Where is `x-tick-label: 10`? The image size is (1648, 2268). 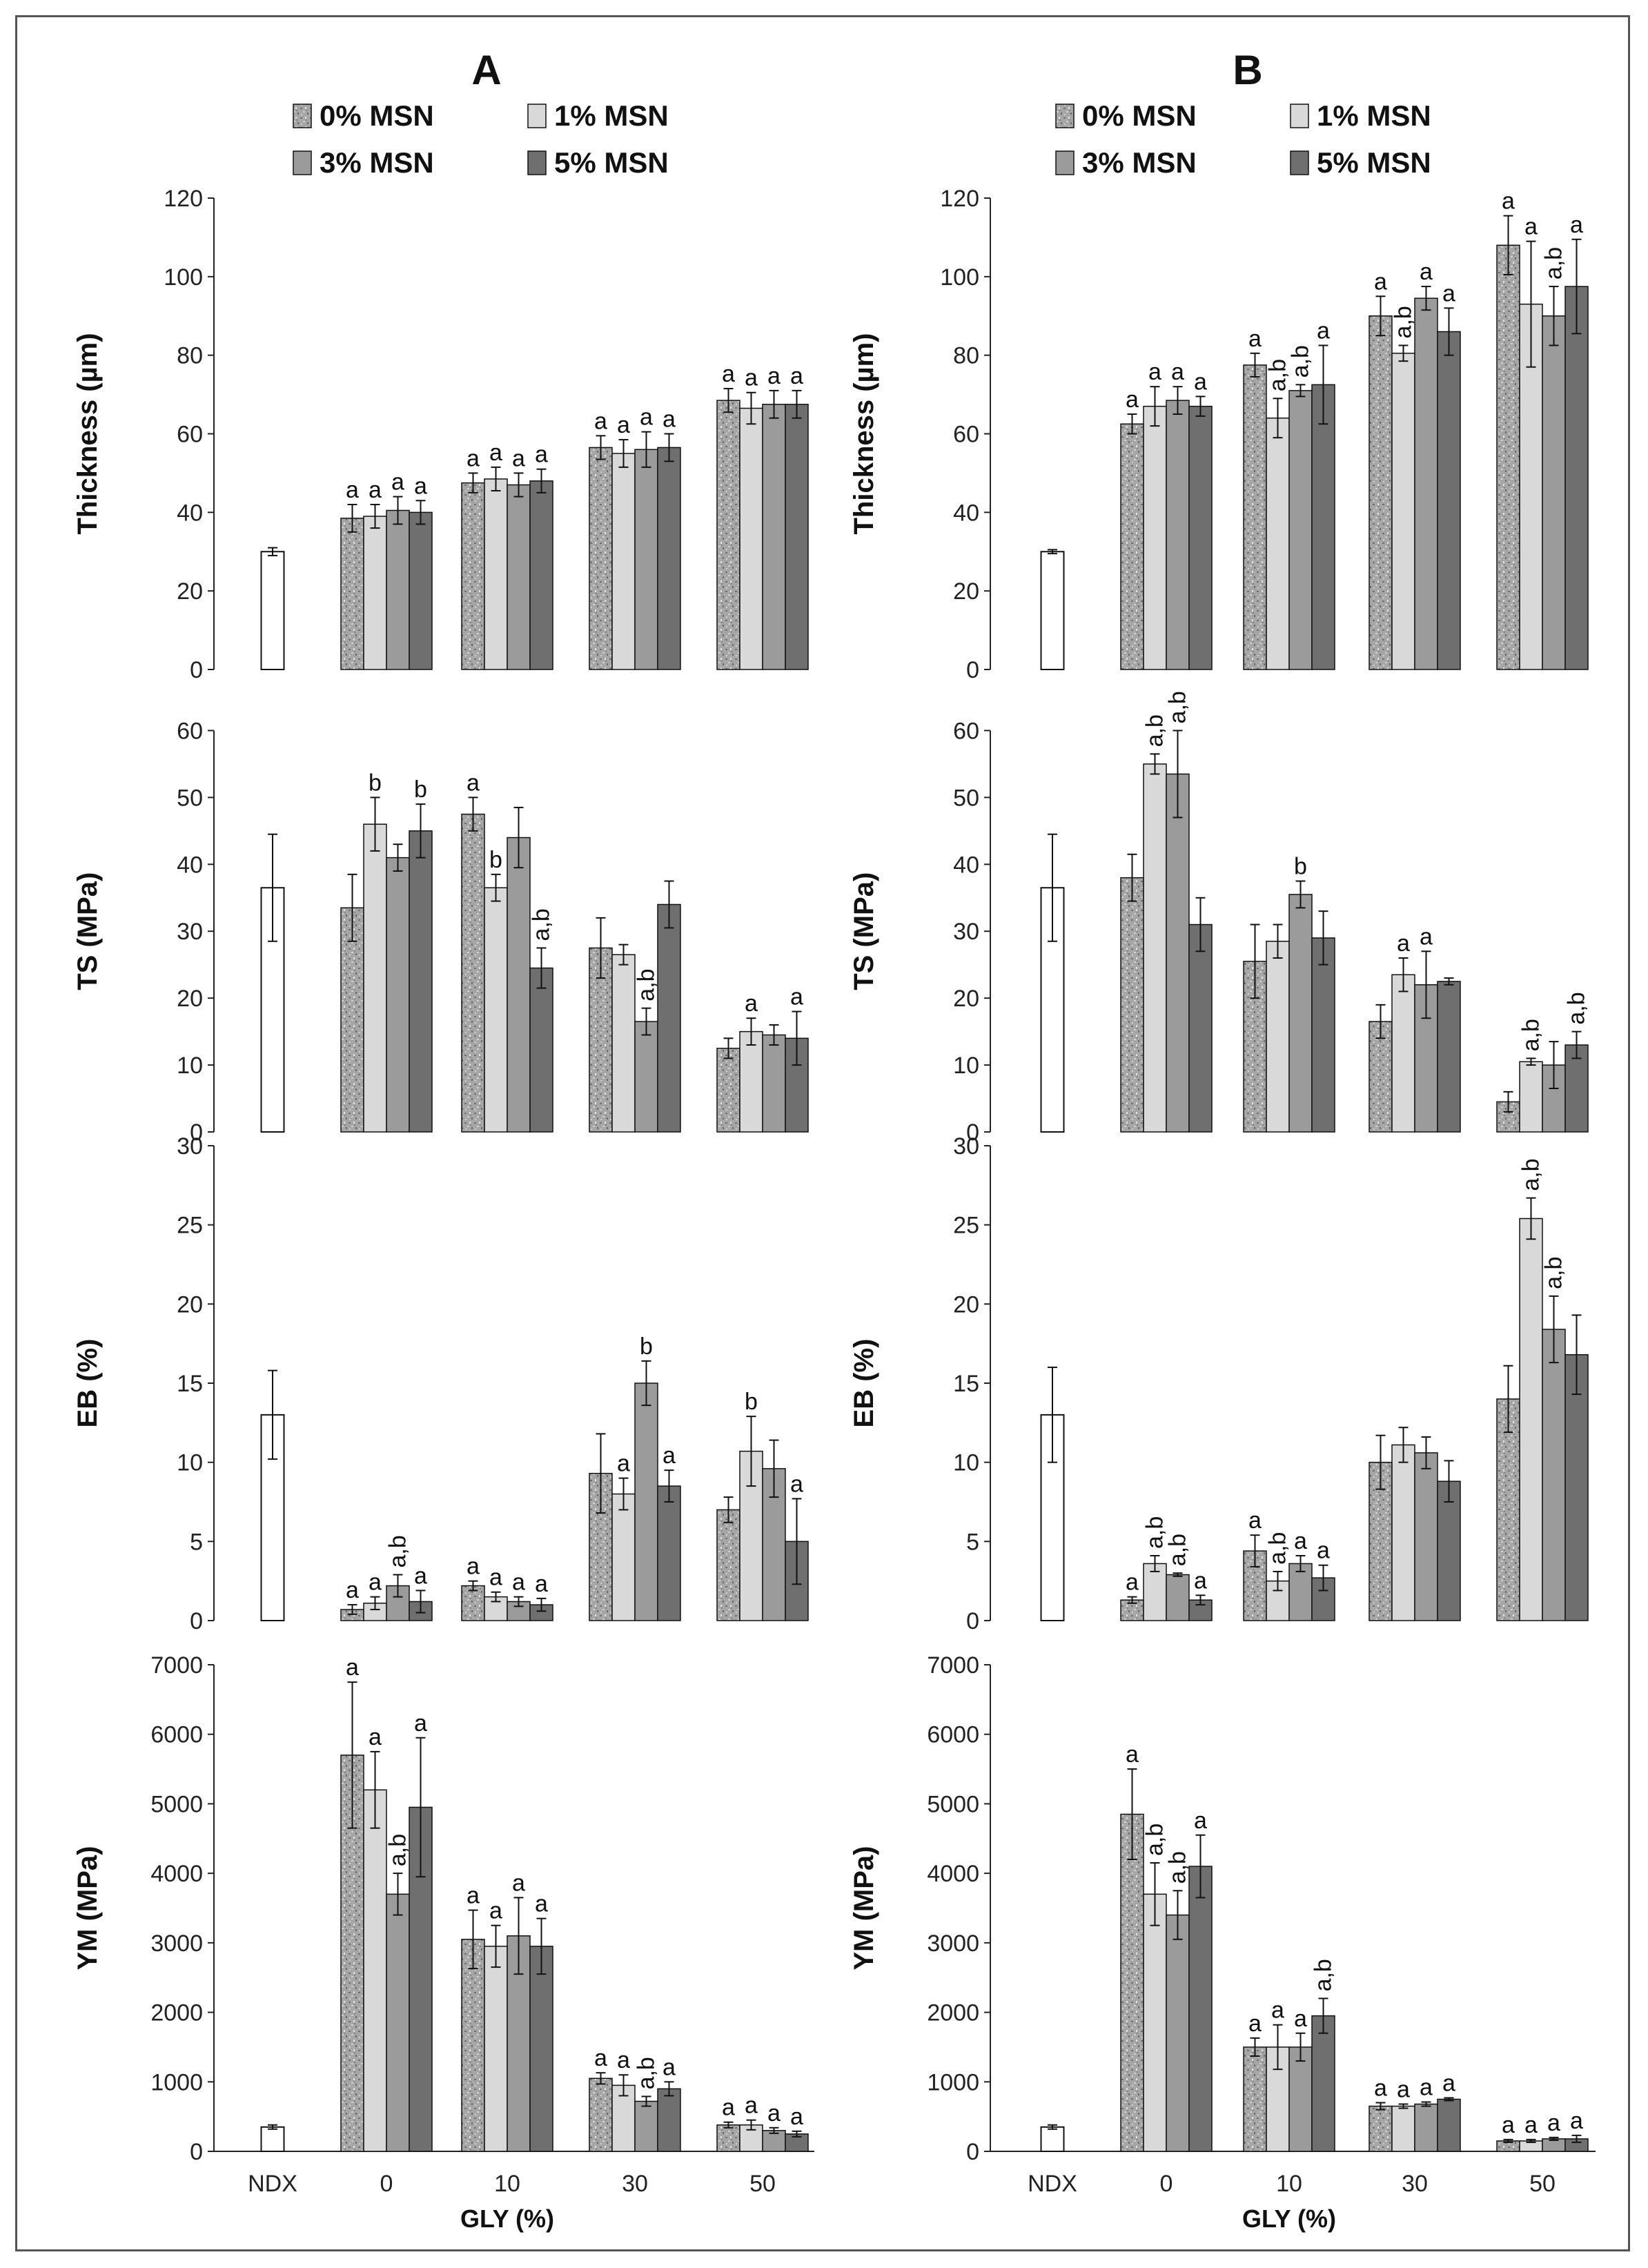
x-tick-label: 10 is located at coordinates (1289, 2184).